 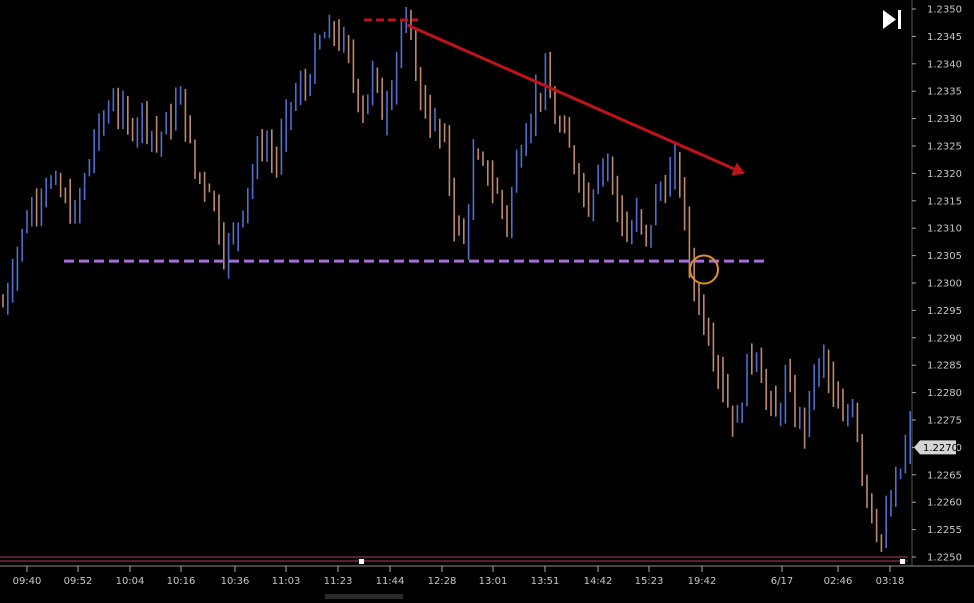 What do you see at coordinates (890, 581) in the screenshot?
I see `time-tick-label: 03:18` at bounding box center [890, 581].